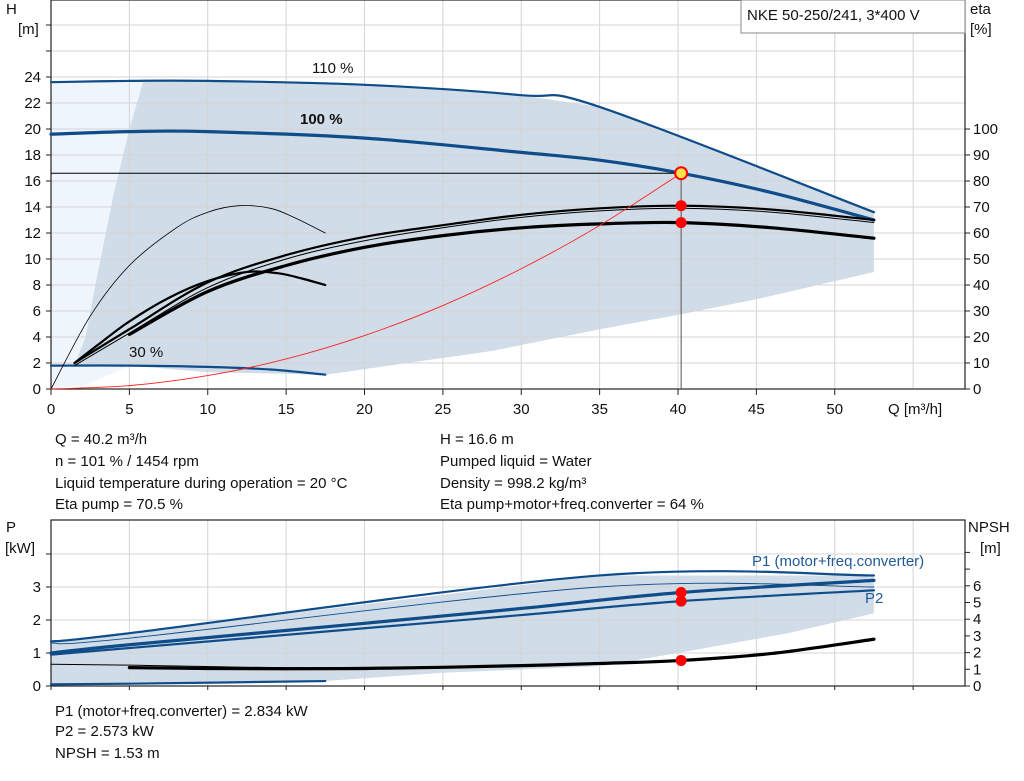 The height and width of the screenshot is (781, 1024). Describe the element at coordinates (874, 598) in the screenshot. I see `curve-label-p2: P2` at that location.